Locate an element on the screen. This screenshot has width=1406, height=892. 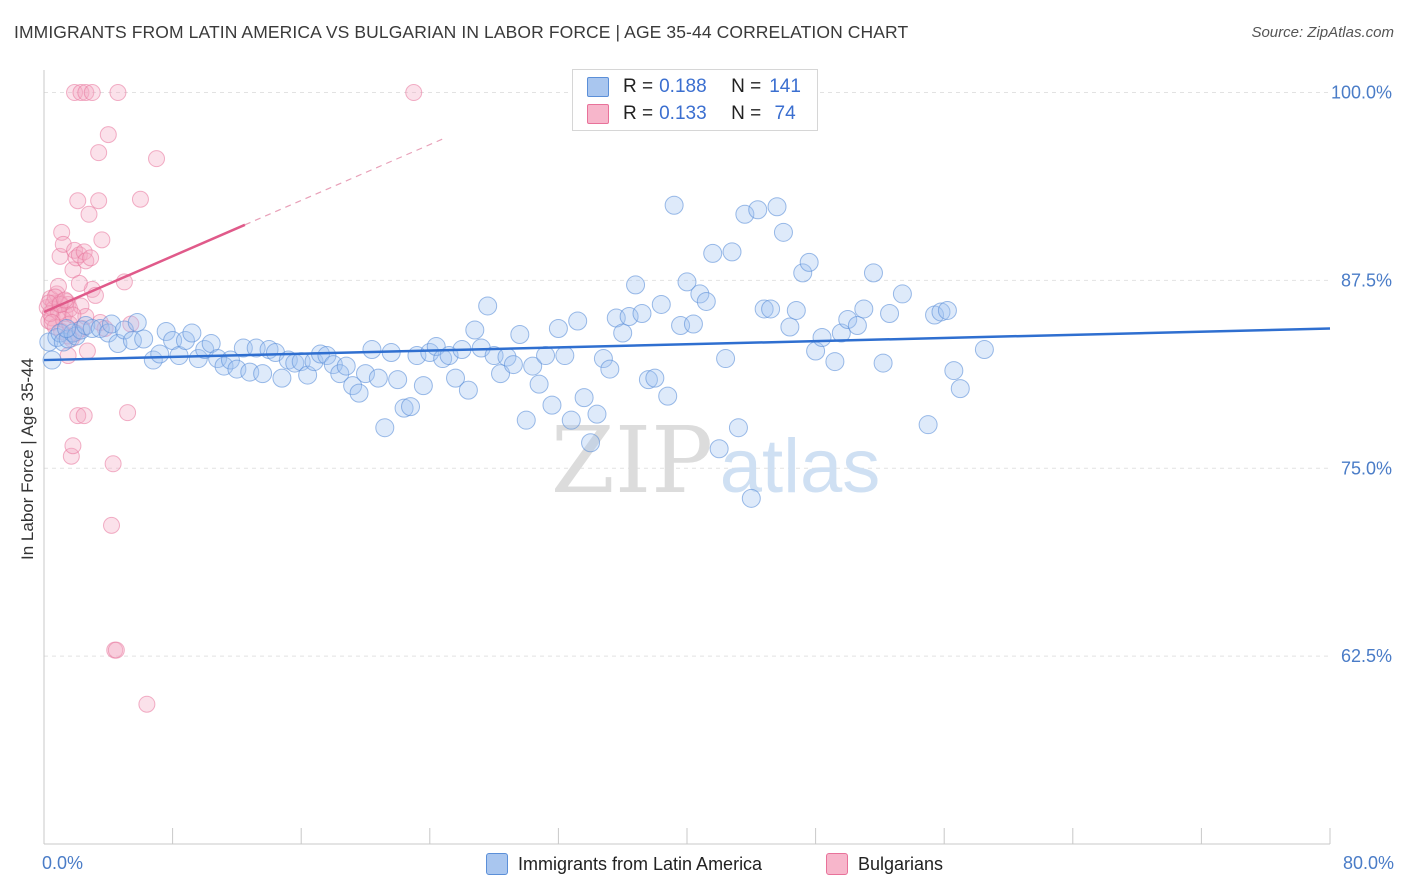
x-tick-max: 80.0% is located at coordinates (1368, 863).